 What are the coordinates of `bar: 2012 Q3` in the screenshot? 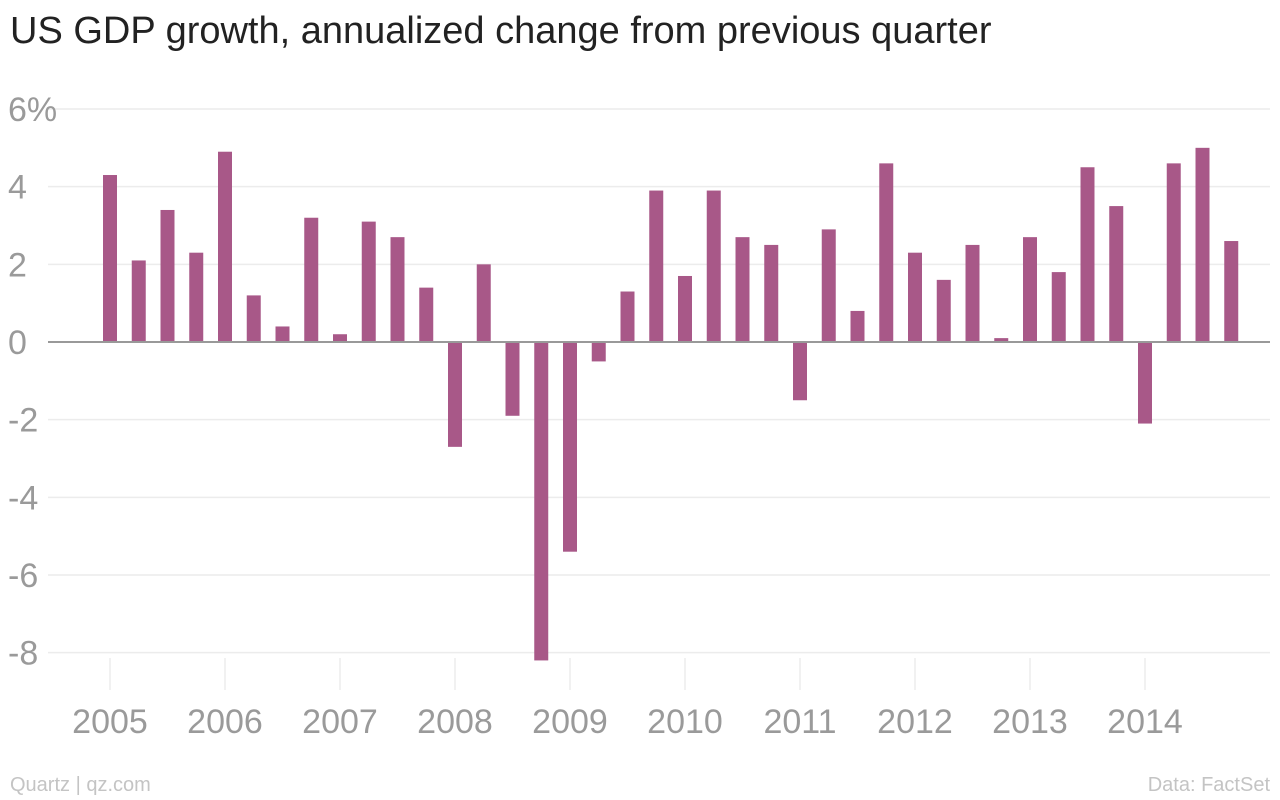 It's located at (972, 293).